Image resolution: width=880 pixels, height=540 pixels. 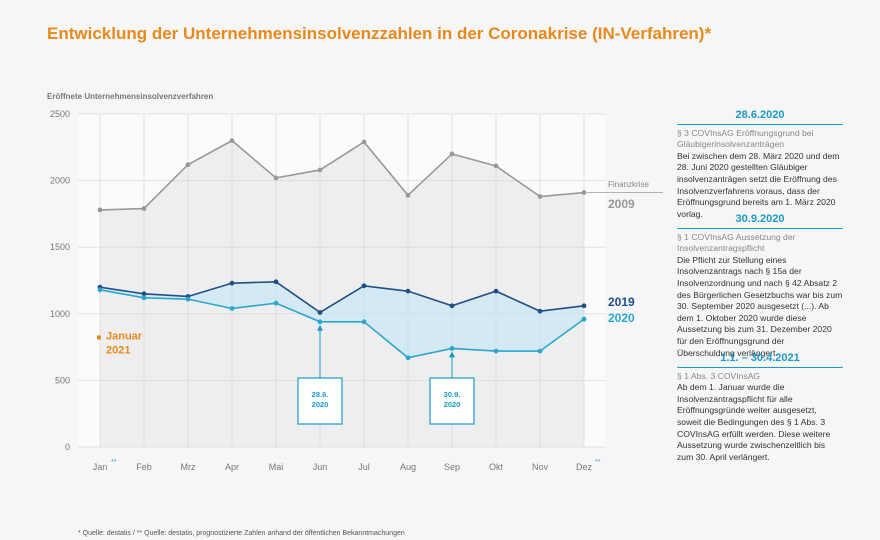 I want to click on sidebar-note-date: 30.9.2020, so click(x=760, y=221).